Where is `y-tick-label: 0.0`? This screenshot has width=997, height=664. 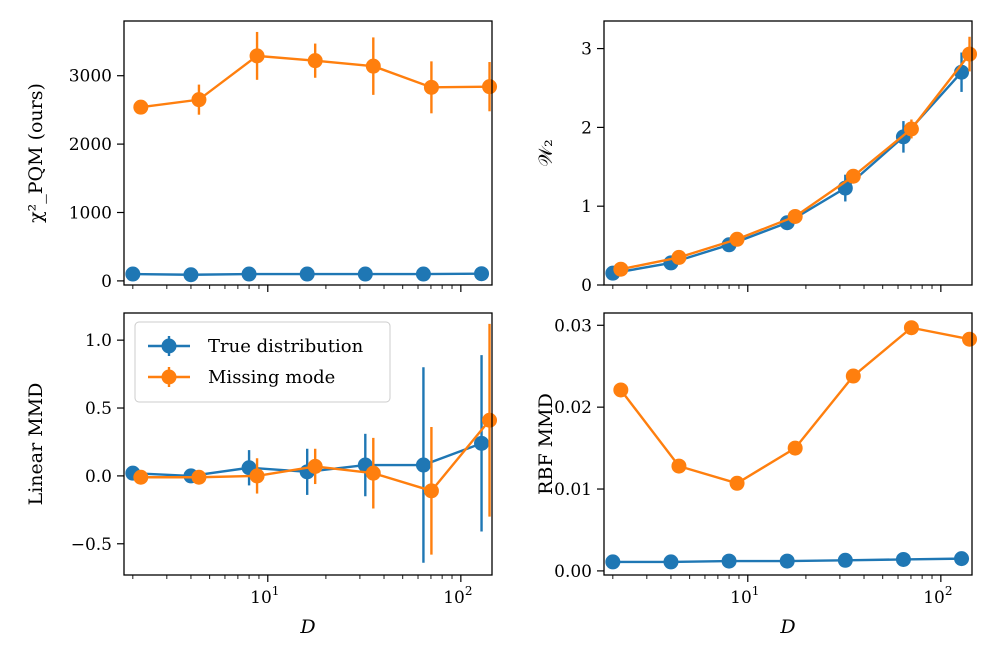
y-tick-label: 0.0 is located at coordinates (98, 477).